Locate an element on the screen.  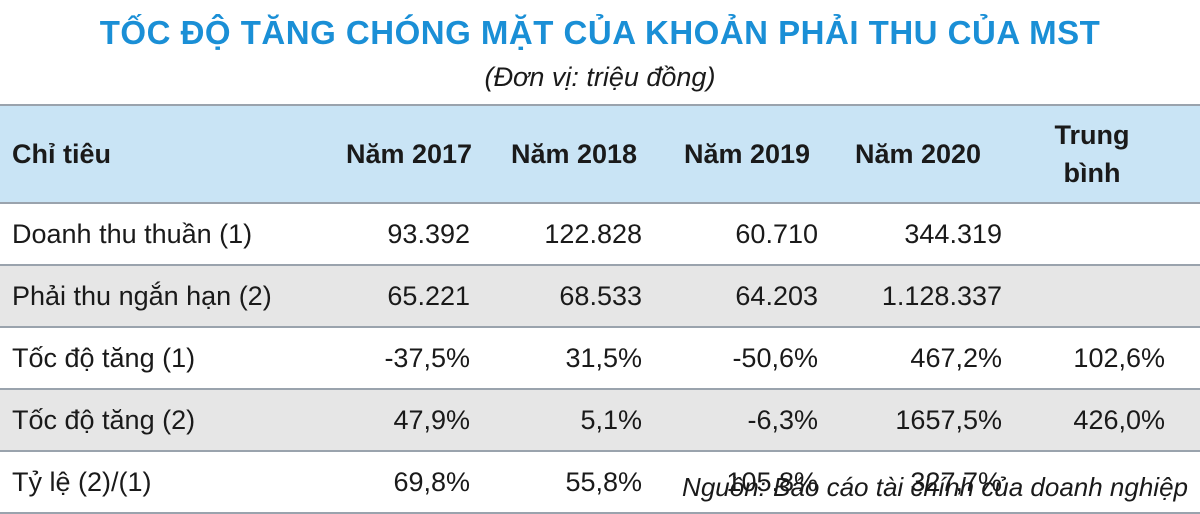
cell-2018: 68.533 is located at coordinates (600, 295).